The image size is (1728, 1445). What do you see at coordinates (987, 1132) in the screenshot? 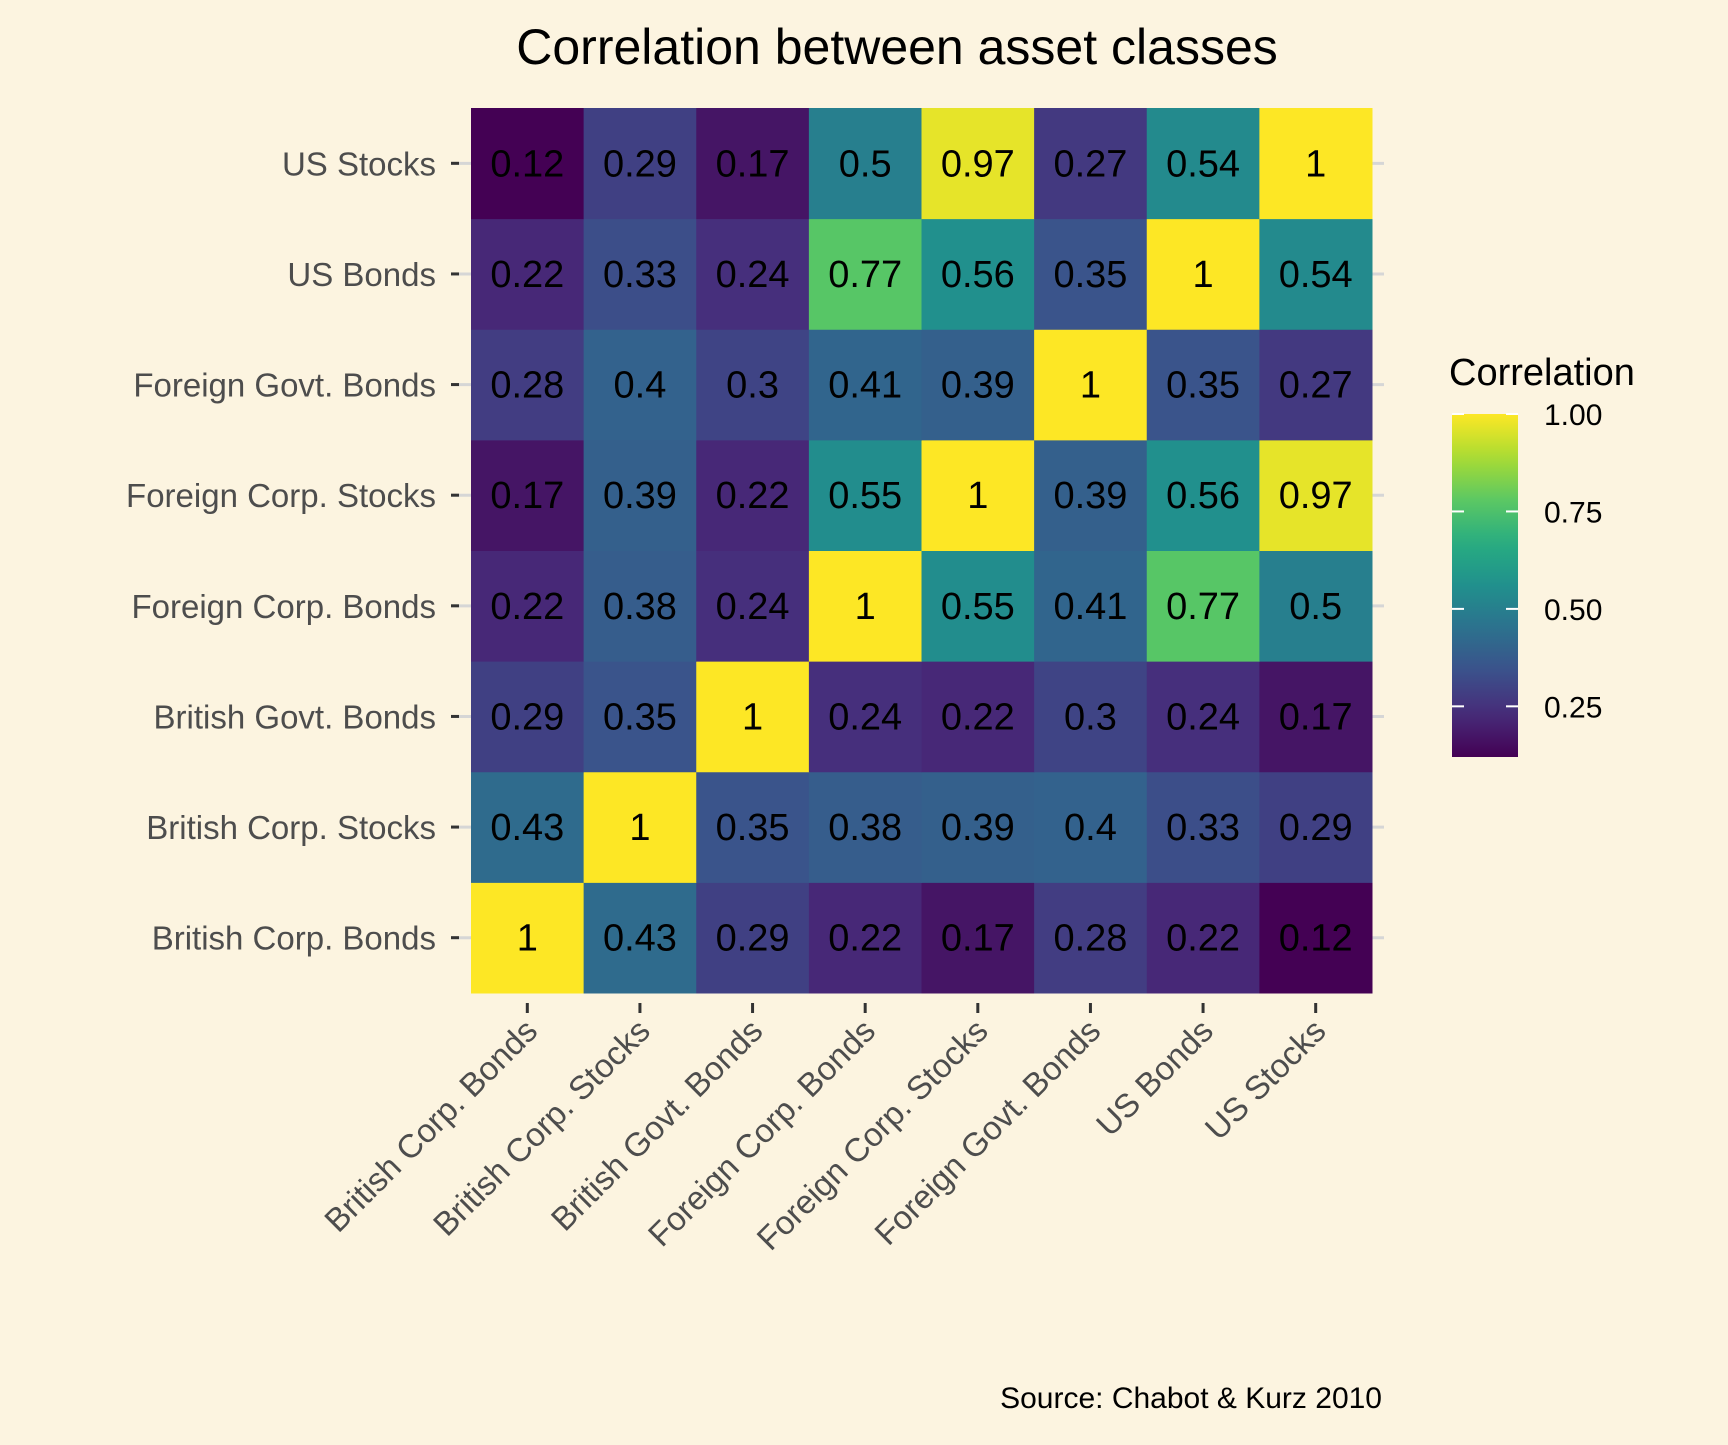
I see `x-tick-label: Foreign Govt. Bonds` at bounding box center [987, 1132].